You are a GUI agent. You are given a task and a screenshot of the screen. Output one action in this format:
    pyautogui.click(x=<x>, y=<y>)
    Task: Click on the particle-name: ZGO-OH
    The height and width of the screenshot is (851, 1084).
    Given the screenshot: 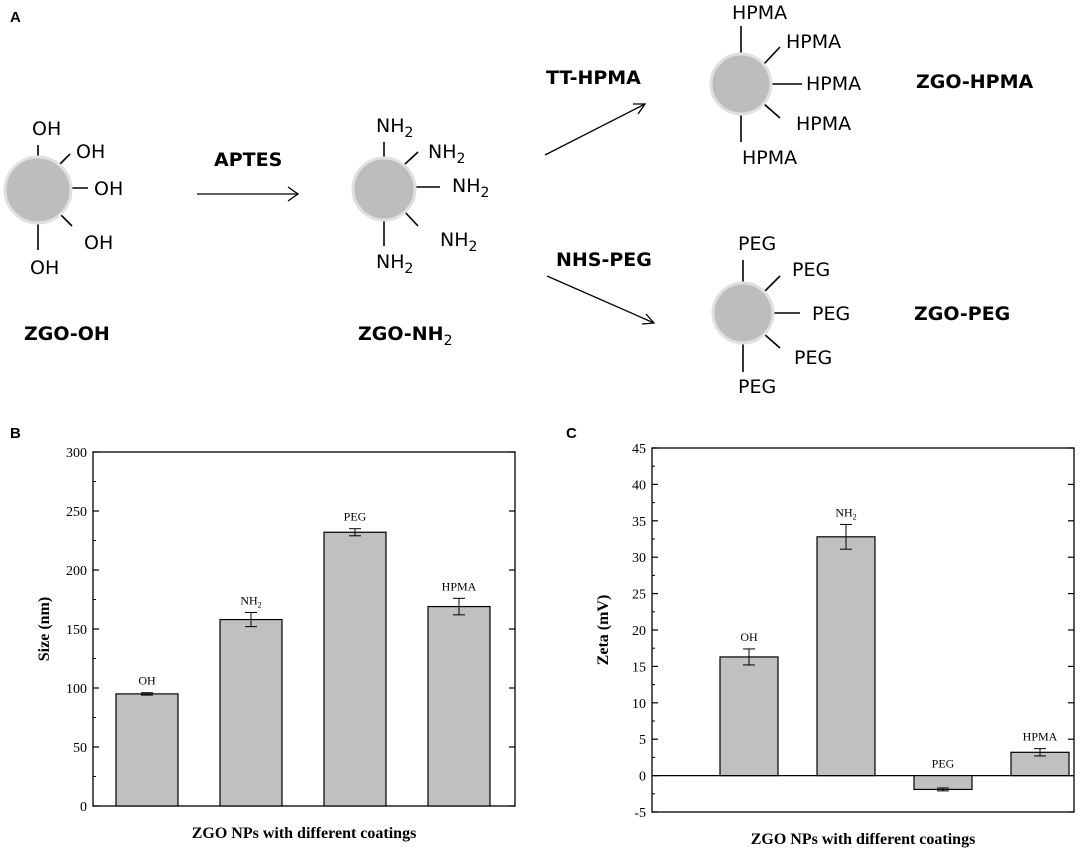 What is the action you would take?
    pyautogui.click(x=67, y=334)
    